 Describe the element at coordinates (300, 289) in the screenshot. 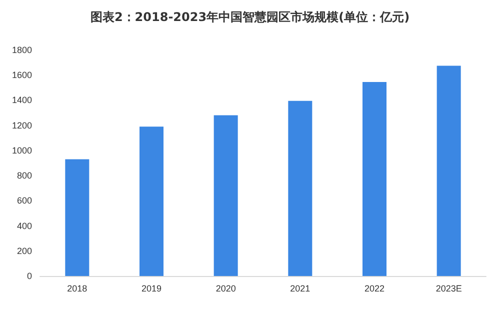

I see `x-tick-label: 2021` at that location.